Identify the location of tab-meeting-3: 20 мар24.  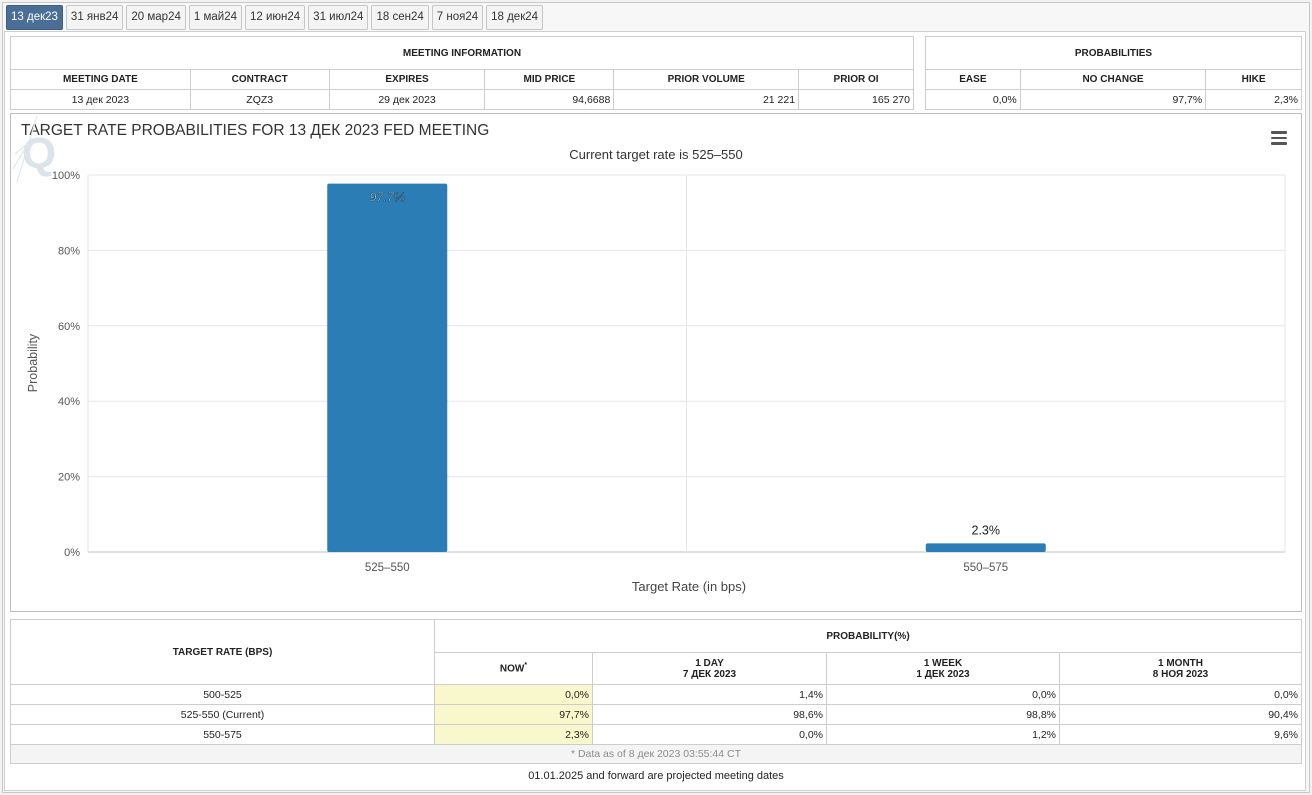
(156, 17).